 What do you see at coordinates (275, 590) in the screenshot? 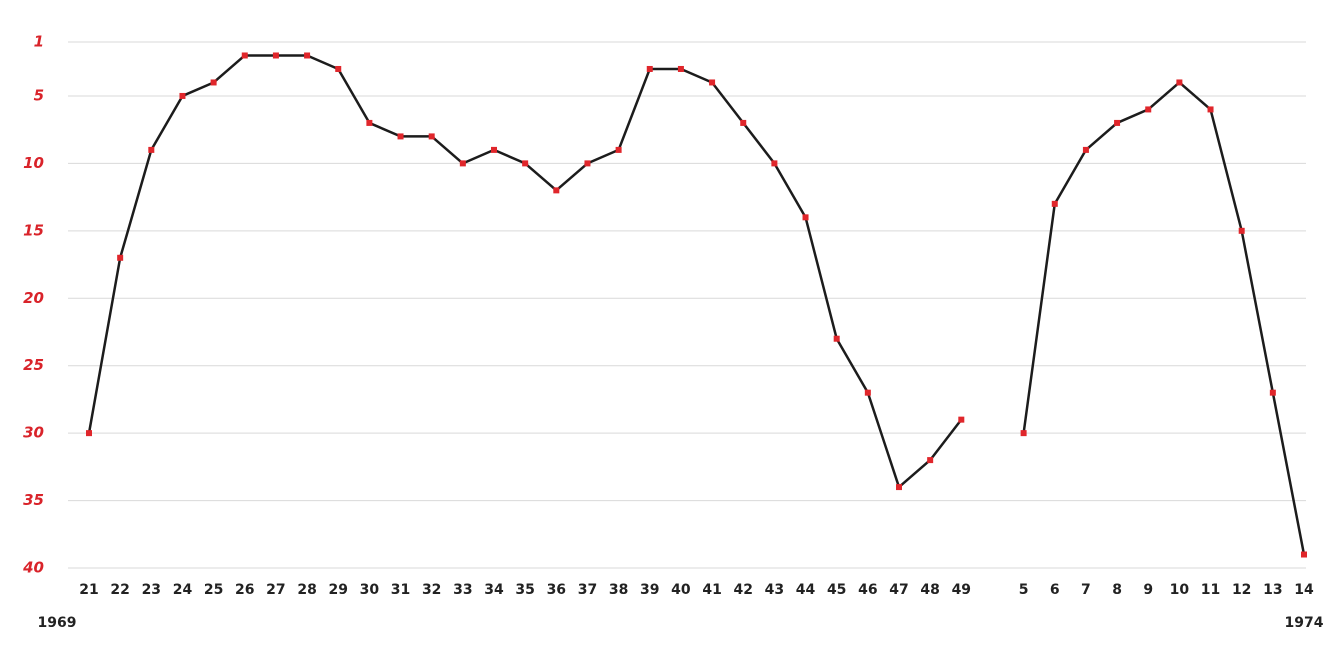
I see `x-tick-label: 27` at bounding box center [275, 590].